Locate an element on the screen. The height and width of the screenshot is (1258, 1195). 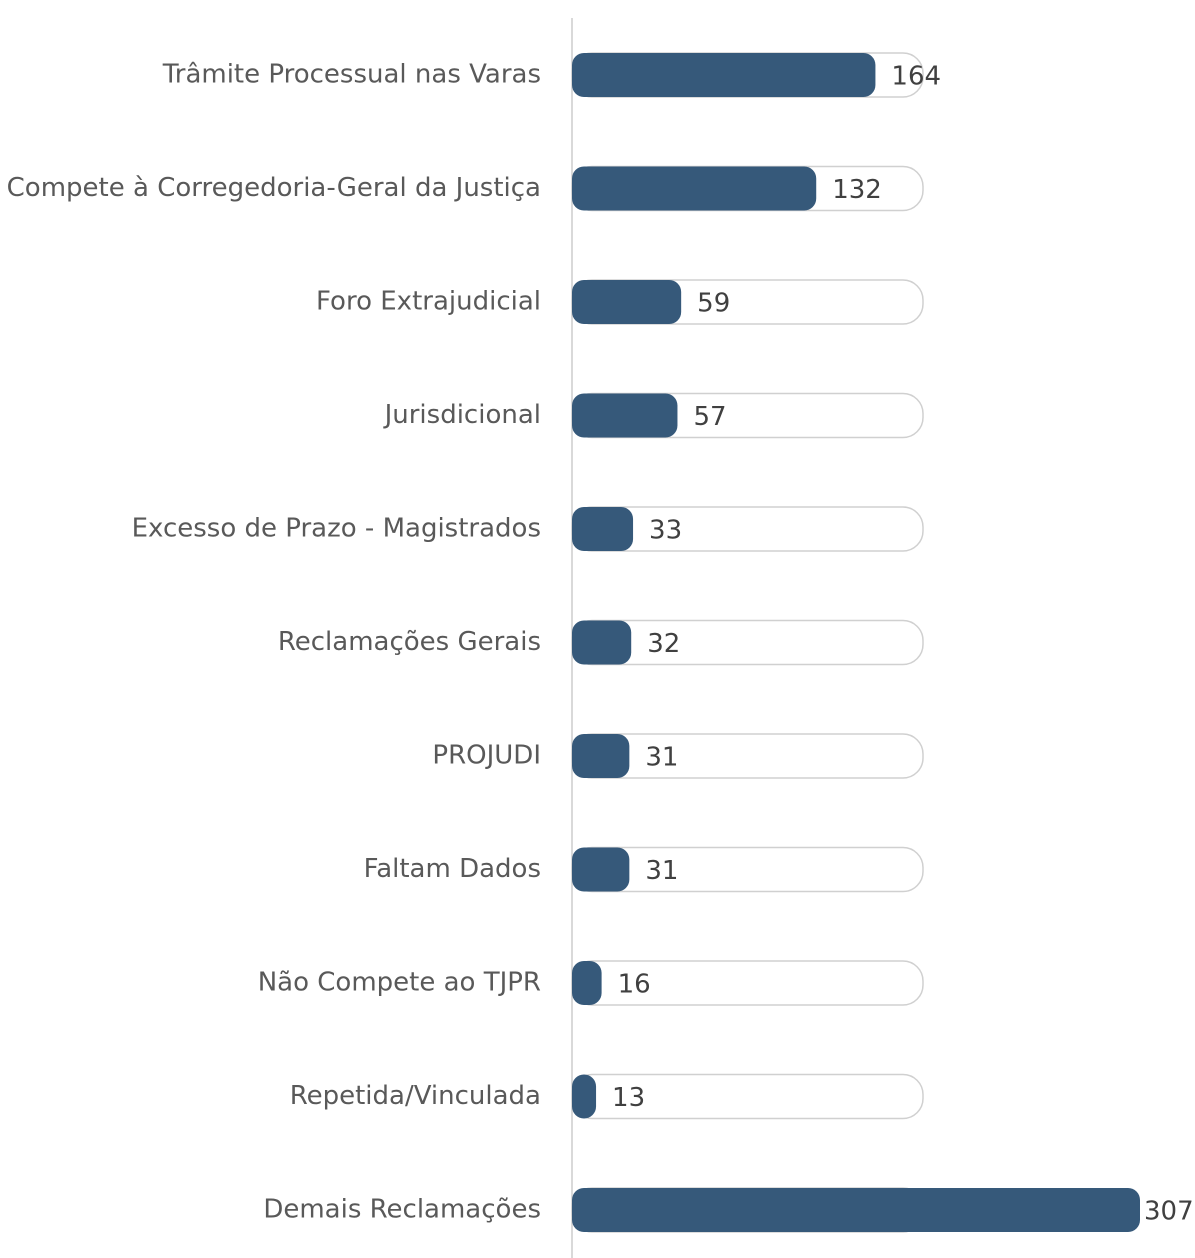
category-label: Foro Extrajudicial is located at coordinates (428, 302).